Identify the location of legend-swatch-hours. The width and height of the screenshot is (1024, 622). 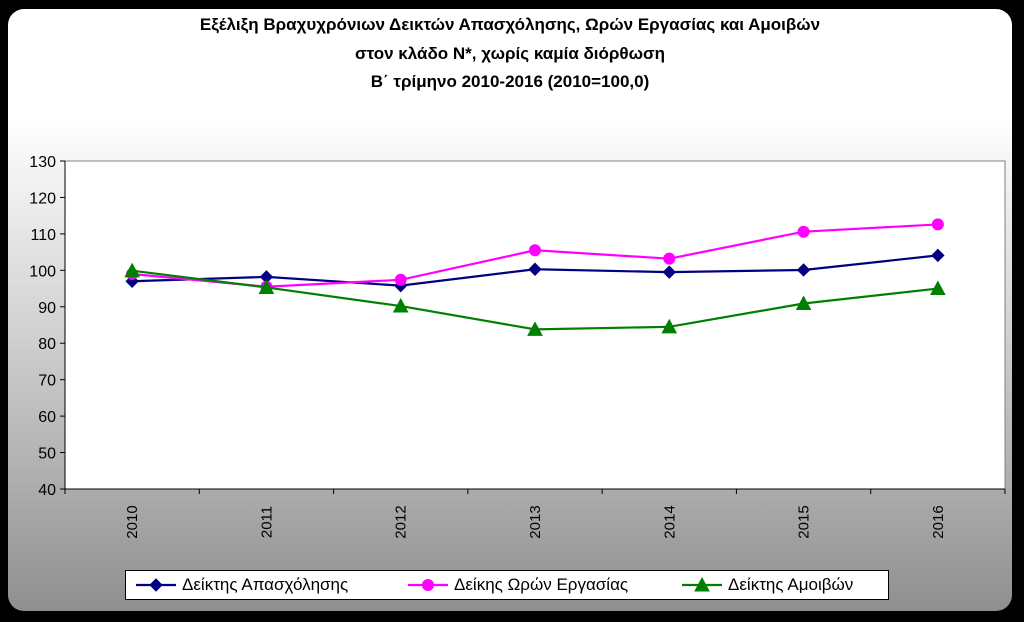
(428, 585).